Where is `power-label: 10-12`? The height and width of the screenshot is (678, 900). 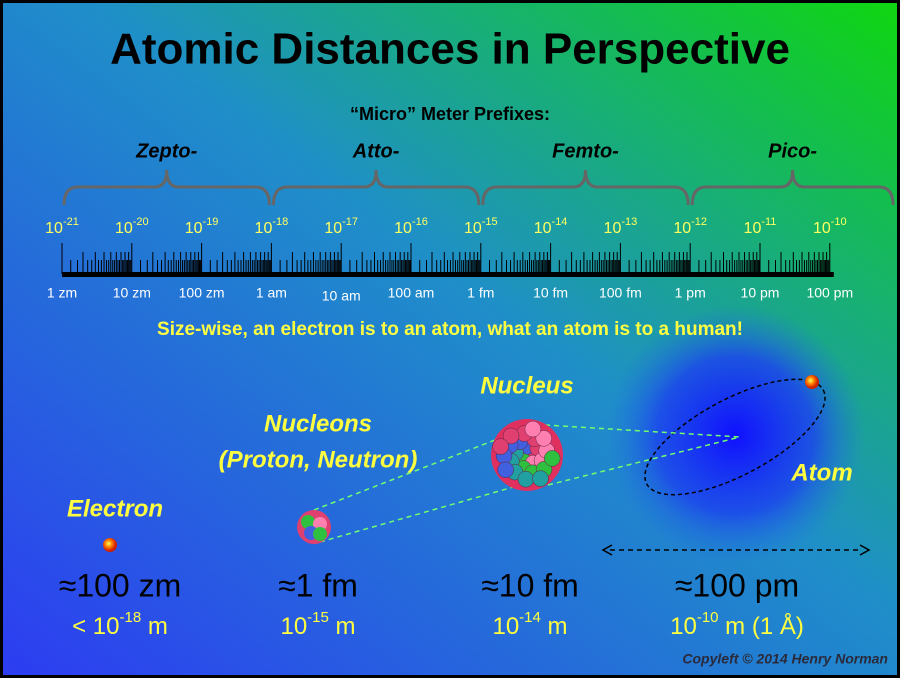 power-label: 10-12 is located at coordinates (690, 226).